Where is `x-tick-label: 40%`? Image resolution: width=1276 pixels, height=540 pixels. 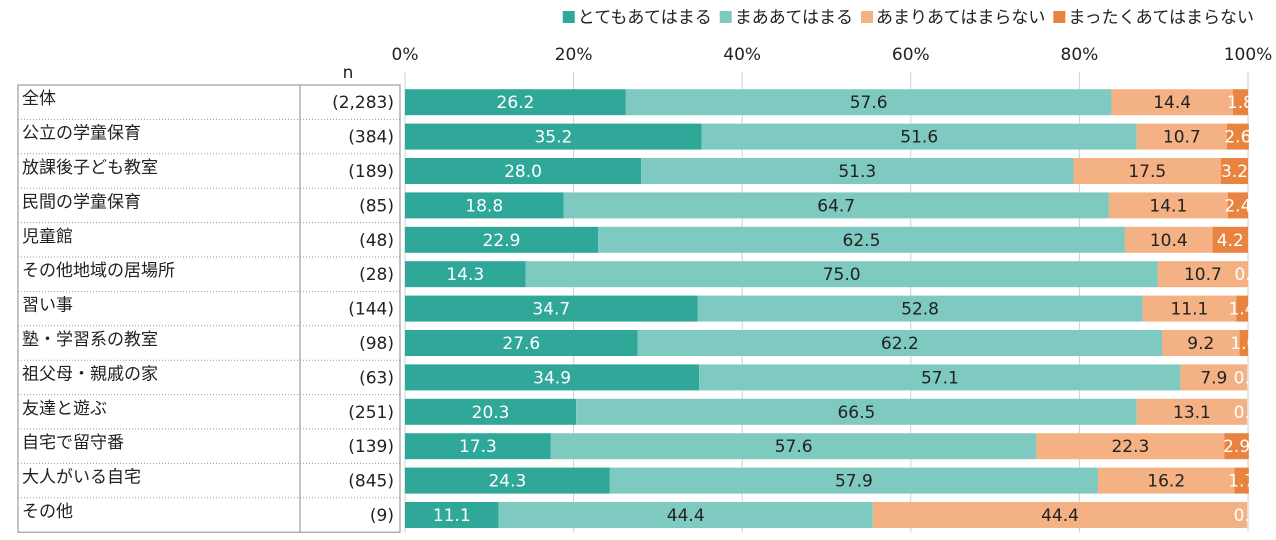
x-tick-label: 40% is located at coordinates (742, 55).